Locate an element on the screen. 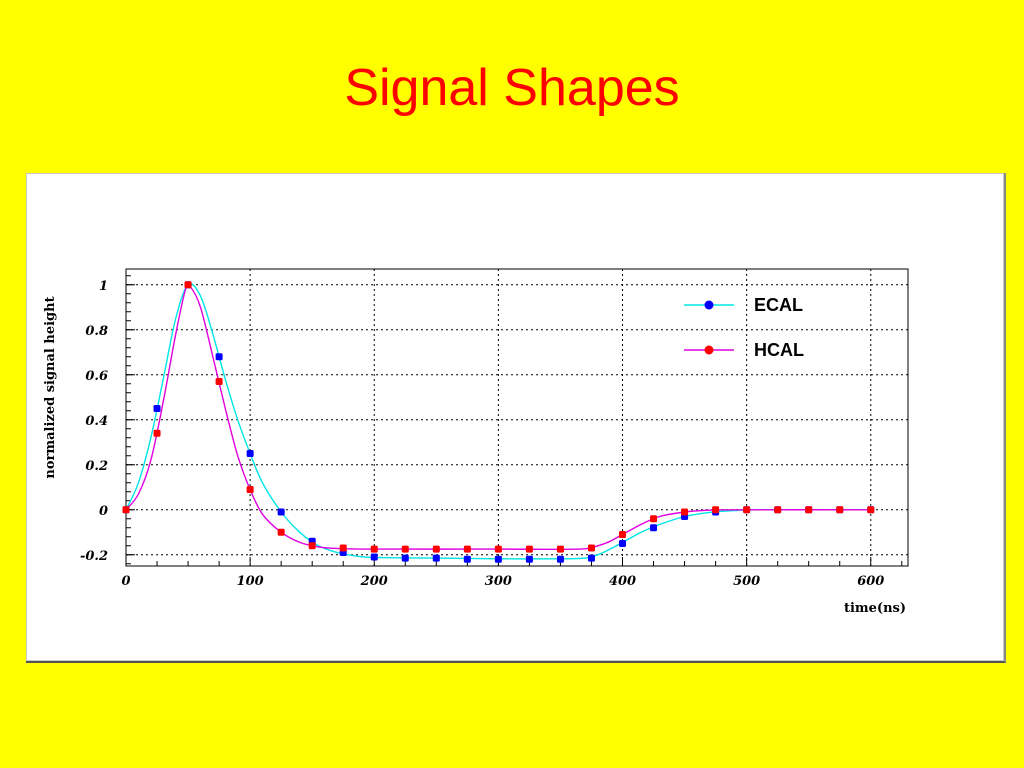  y-tick-labels: -0.2 0 0.2 0.4 0.6 0.8 1 is located at coordinates (94, 421).